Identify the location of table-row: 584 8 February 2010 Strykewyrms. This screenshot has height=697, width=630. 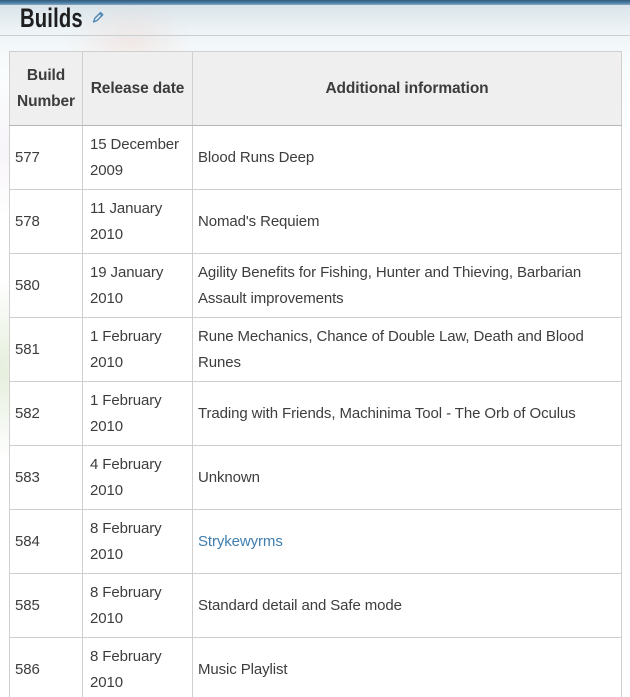
(315, 541).